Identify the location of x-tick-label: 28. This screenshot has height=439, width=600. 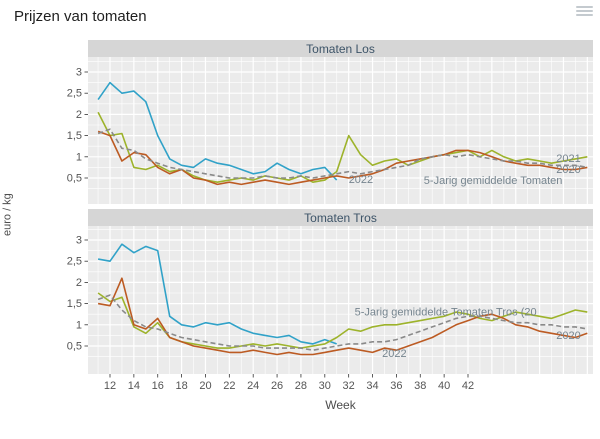
(301, 386).